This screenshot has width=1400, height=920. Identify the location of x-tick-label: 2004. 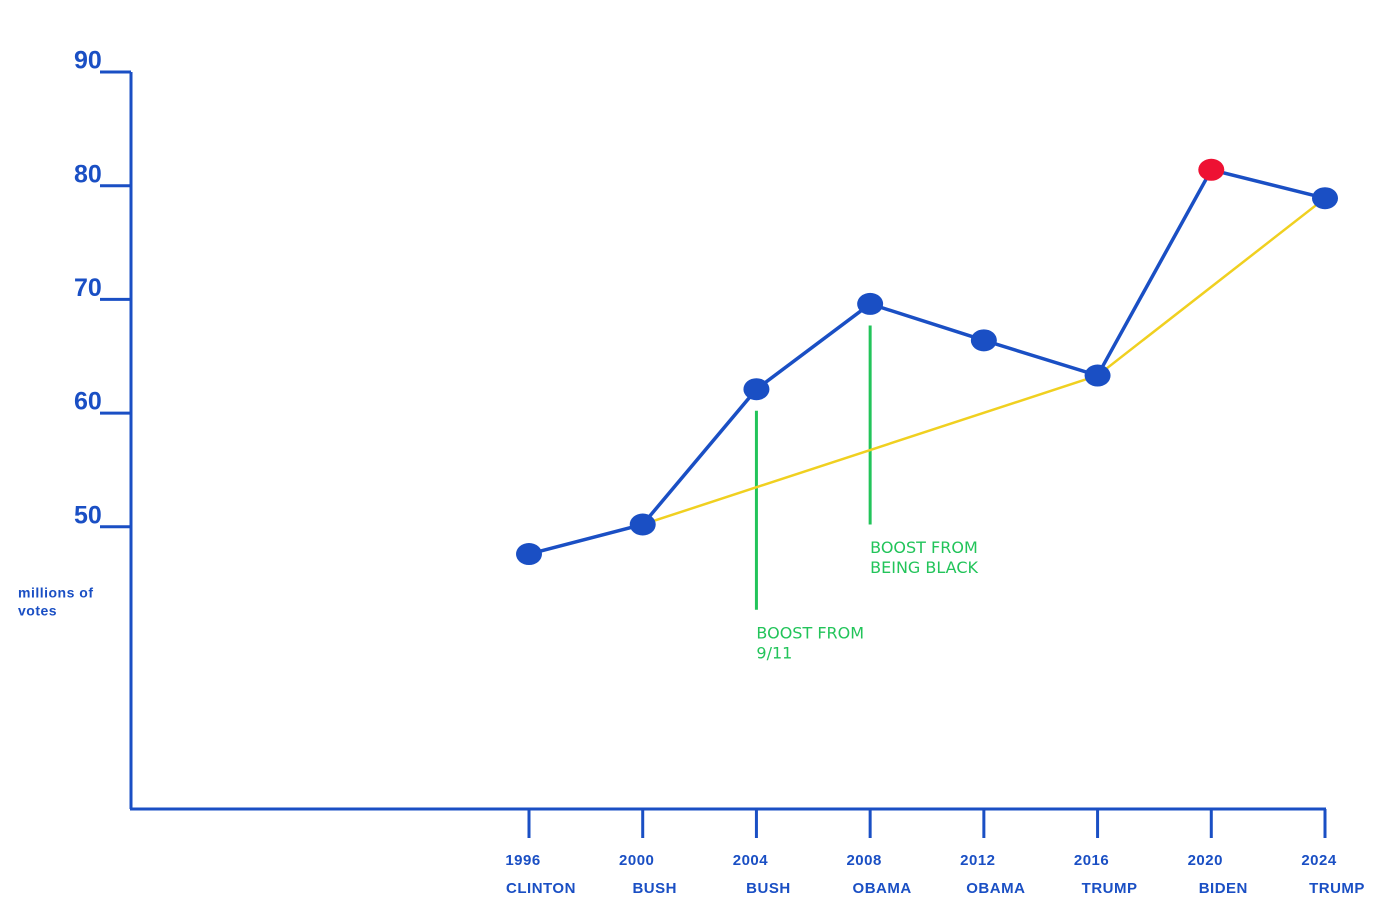
(751, 860).